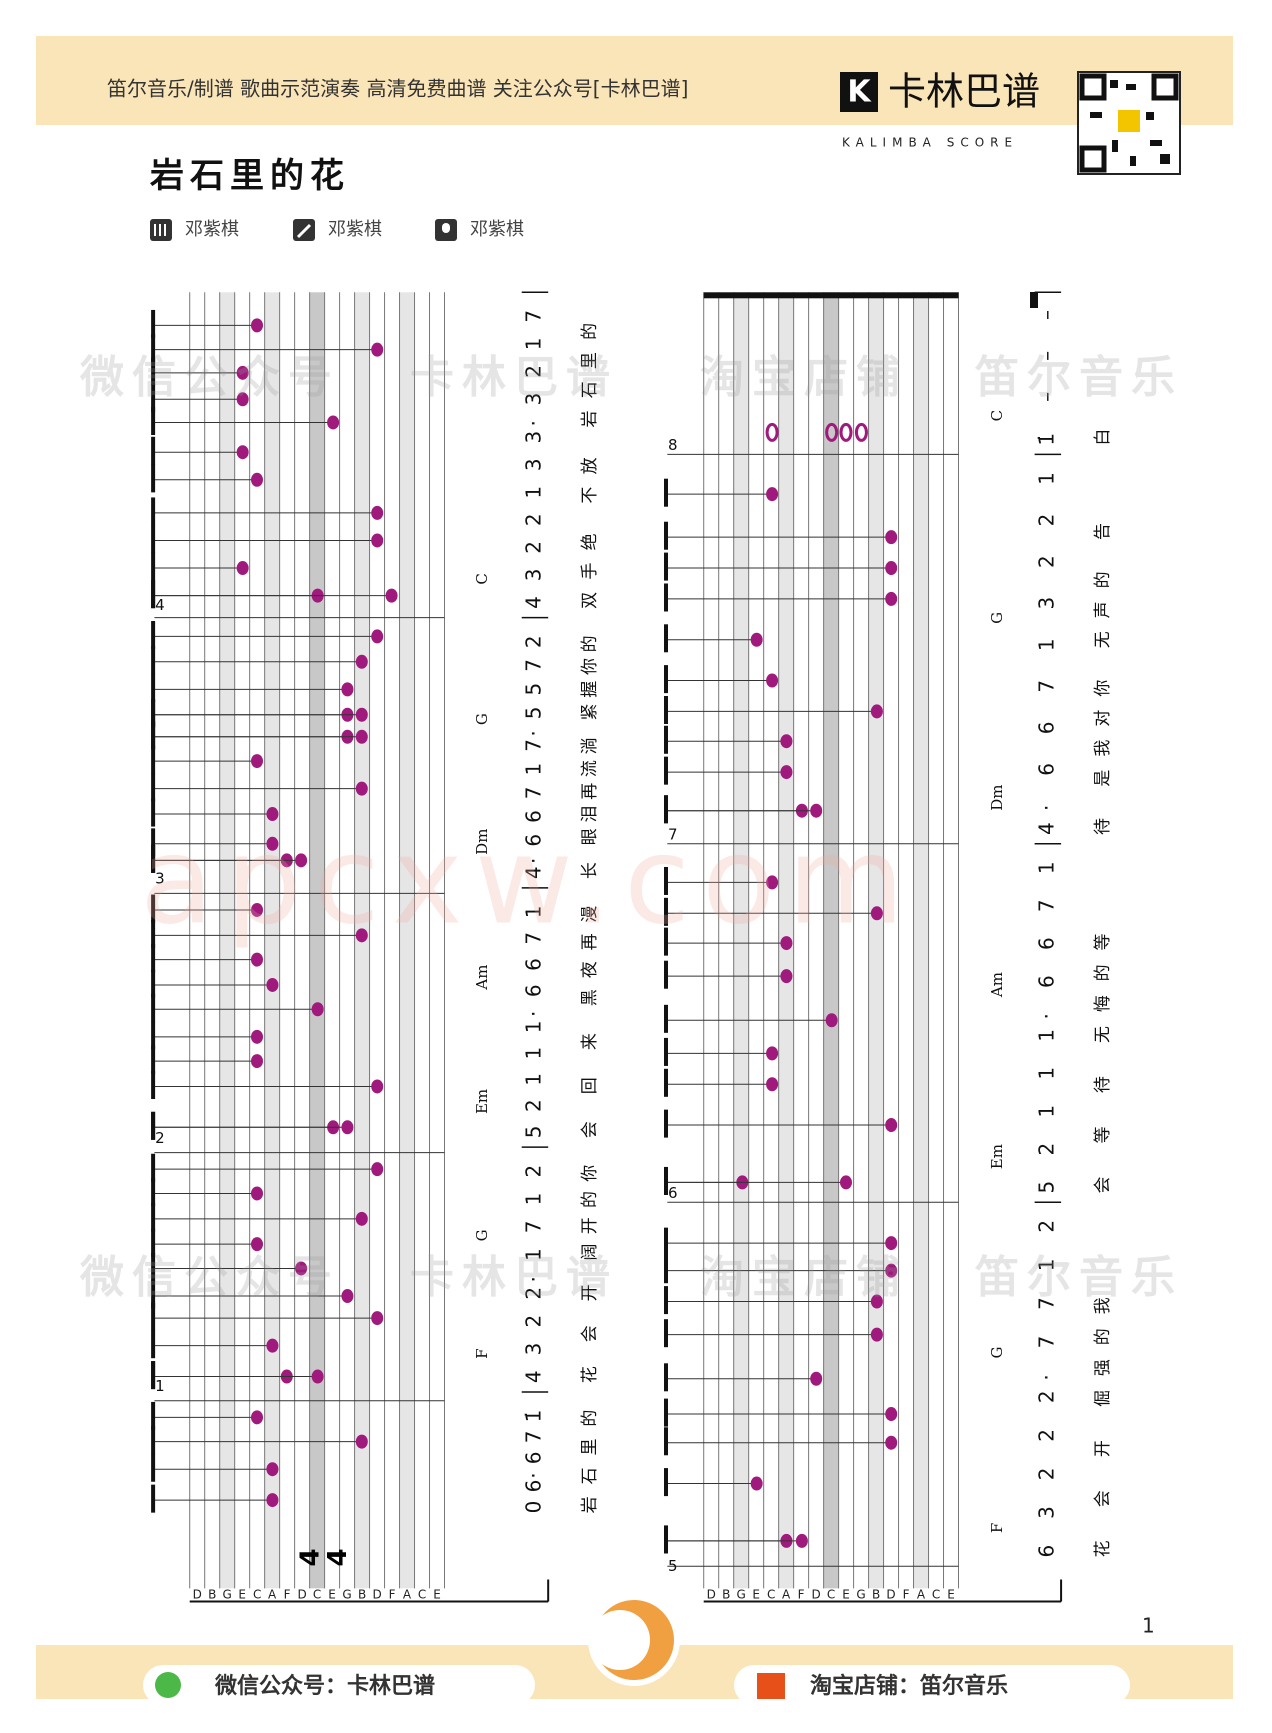  I want to click on notation: 0 6· 6 7 1̇, so click(533, 1462).